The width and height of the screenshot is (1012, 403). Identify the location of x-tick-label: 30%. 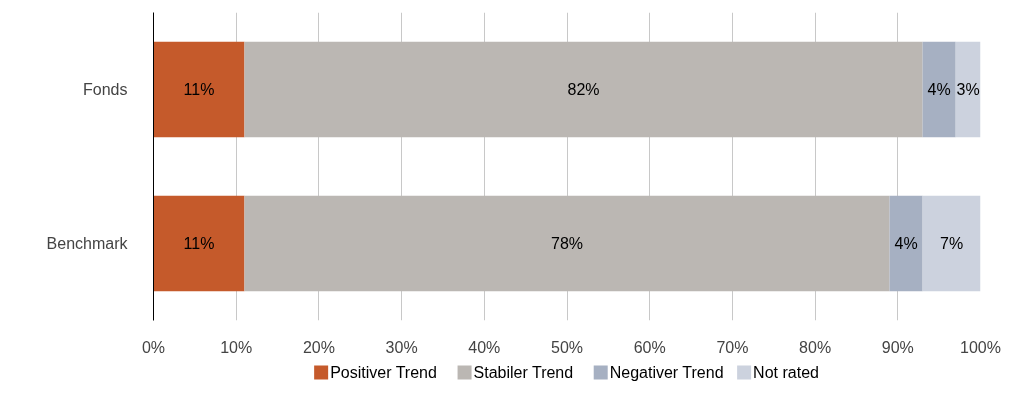
(401, 347).